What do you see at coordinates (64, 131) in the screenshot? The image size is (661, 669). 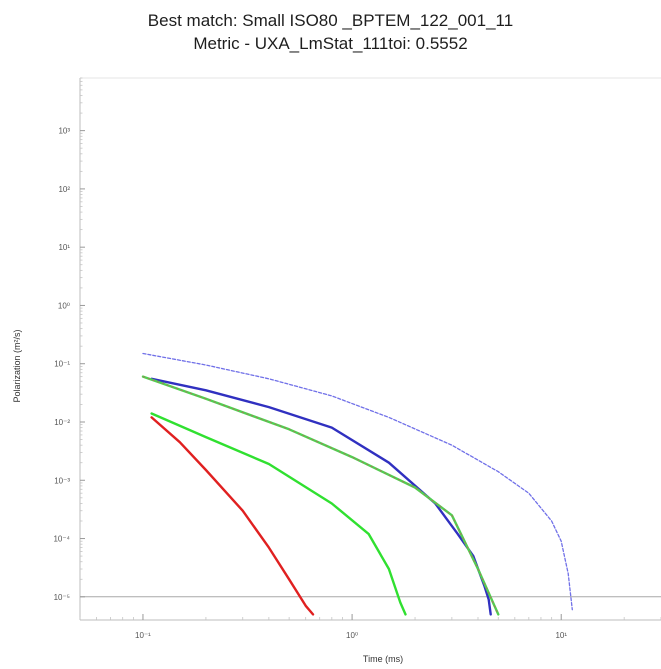 I see `y-tick-label: 10³` at bounding box center [64, 131].